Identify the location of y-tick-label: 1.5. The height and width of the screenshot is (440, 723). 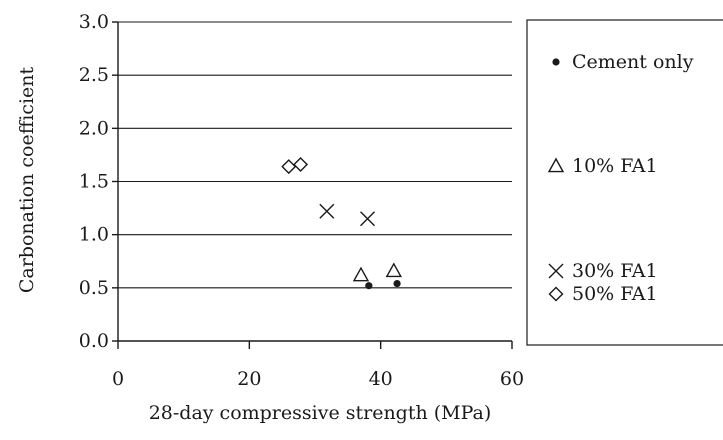
(94, 182).